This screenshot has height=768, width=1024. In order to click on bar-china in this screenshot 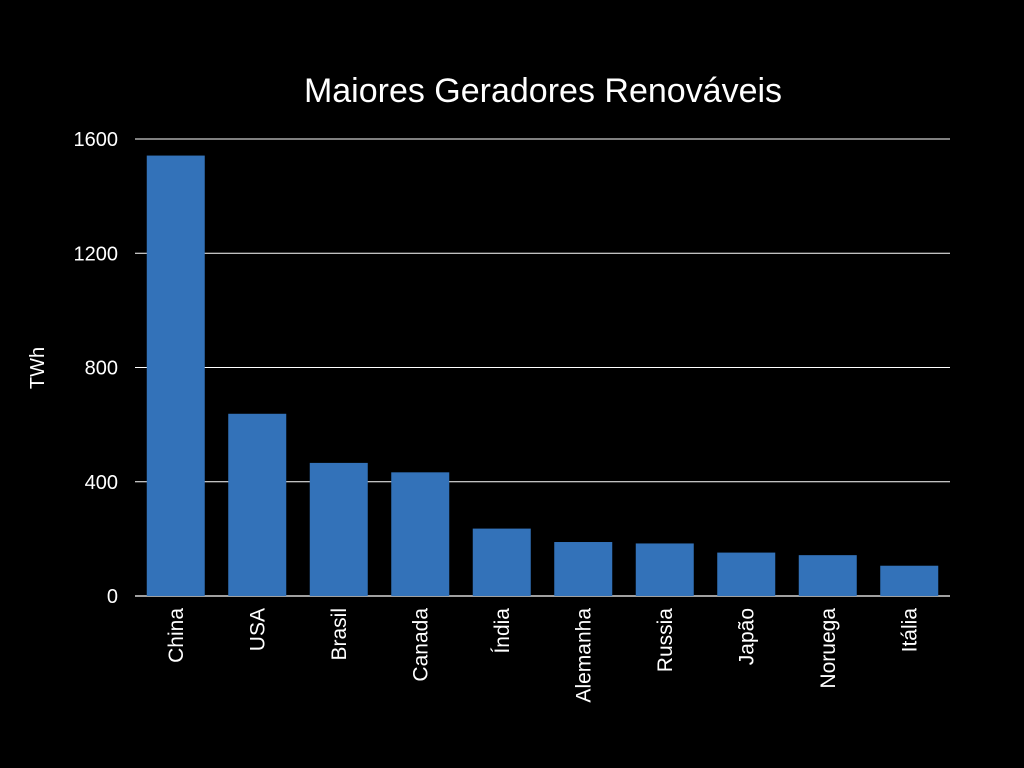, I will do `click(175, 375)`.